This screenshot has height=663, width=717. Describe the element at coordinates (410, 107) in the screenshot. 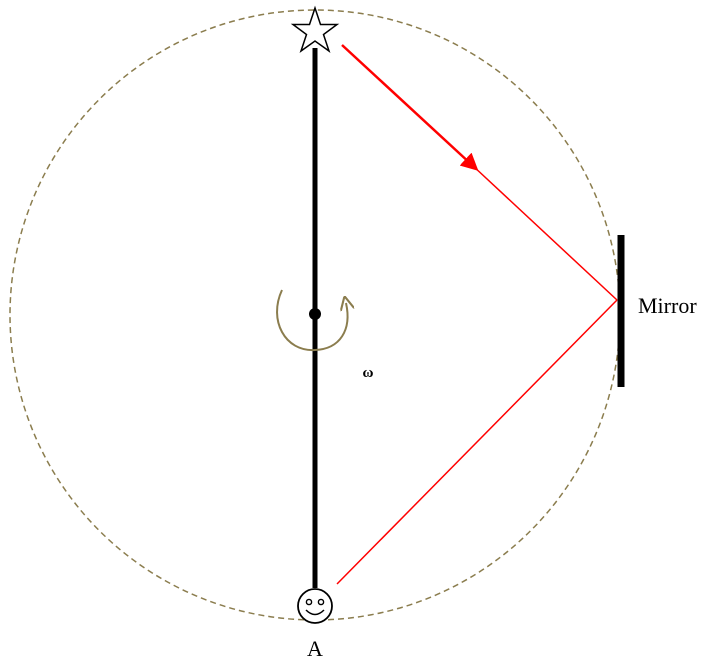

I see `incident-ray` at that location.